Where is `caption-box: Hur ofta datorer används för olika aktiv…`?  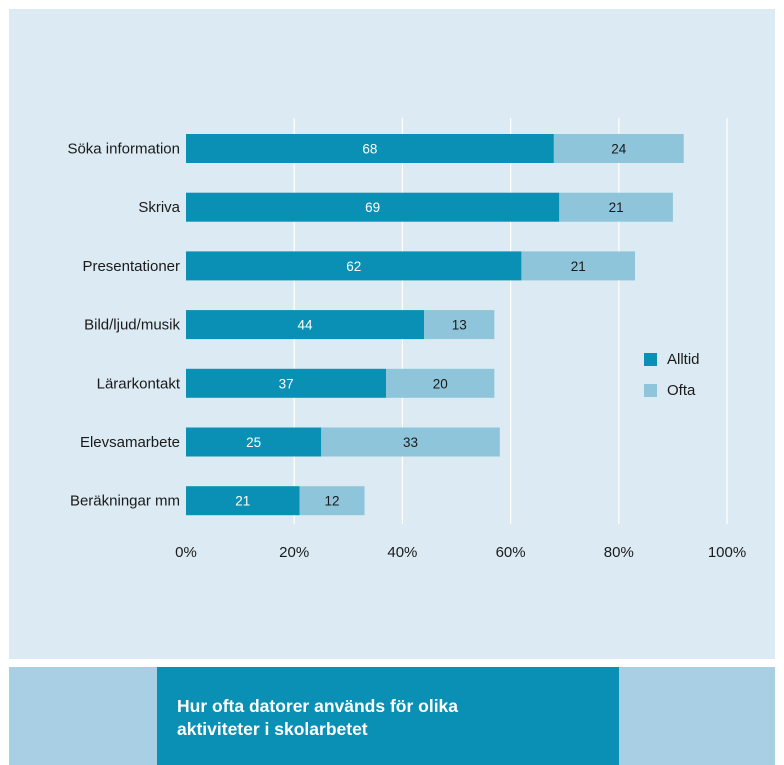 caption-box: Hur ofta datorer används för olika aktiv… is located at coordinates (388, 716).